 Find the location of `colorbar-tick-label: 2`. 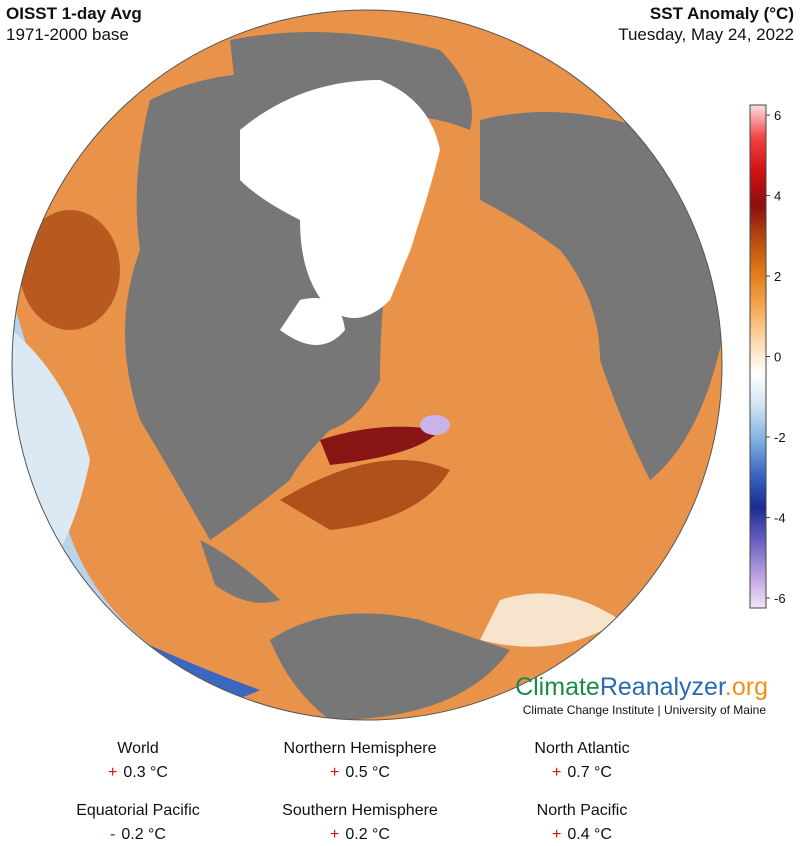

colorbar-tick-label: 2 is located at coordinates (777, 276).